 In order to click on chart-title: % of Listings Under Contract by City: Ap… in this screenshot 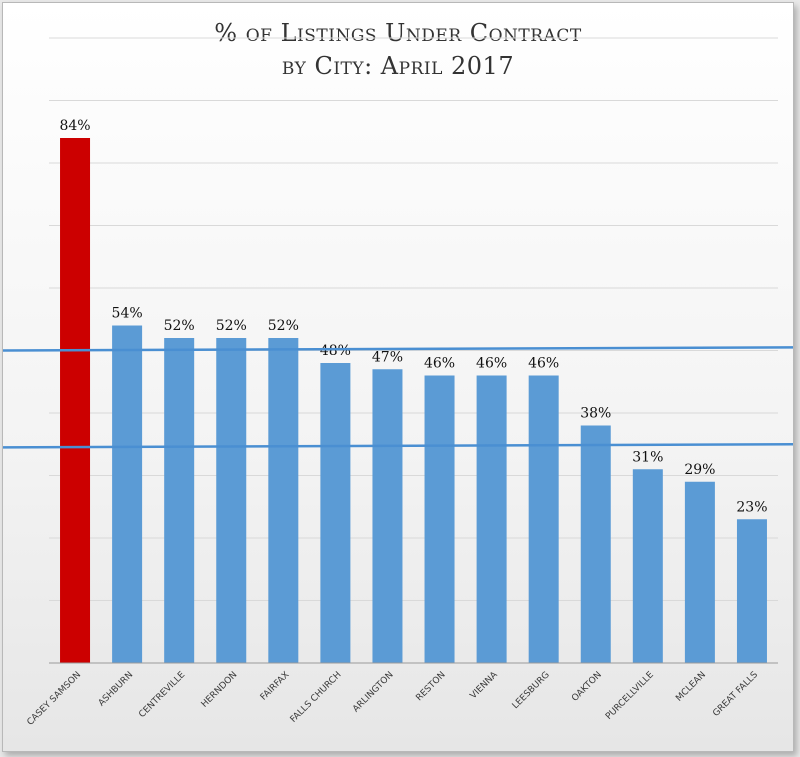, I will do `click(398, 50)`.